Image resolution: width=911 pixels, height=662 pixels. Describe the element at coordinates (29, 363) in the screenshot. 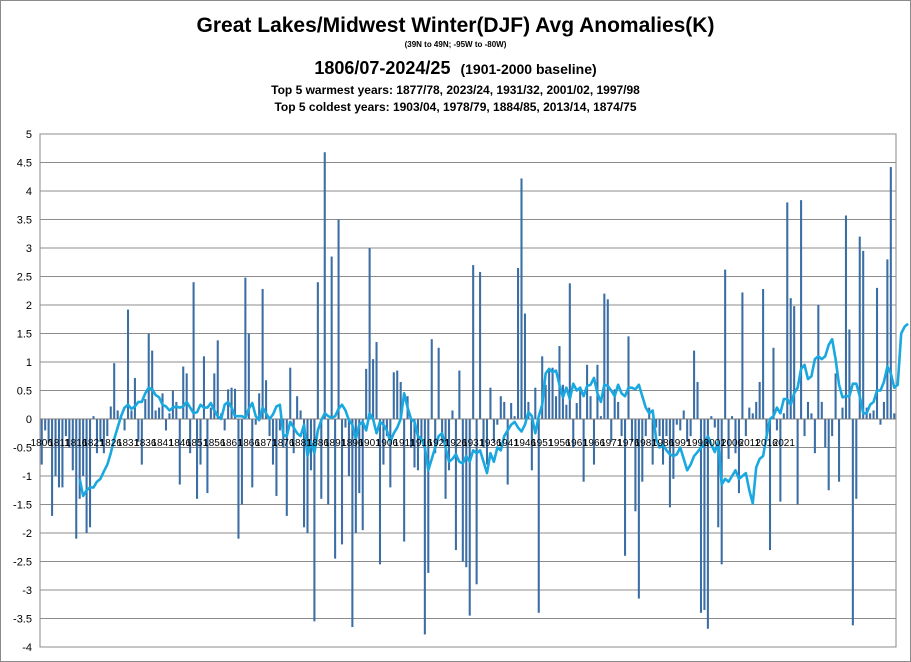

I see `y-tick-label: 1` at that location.